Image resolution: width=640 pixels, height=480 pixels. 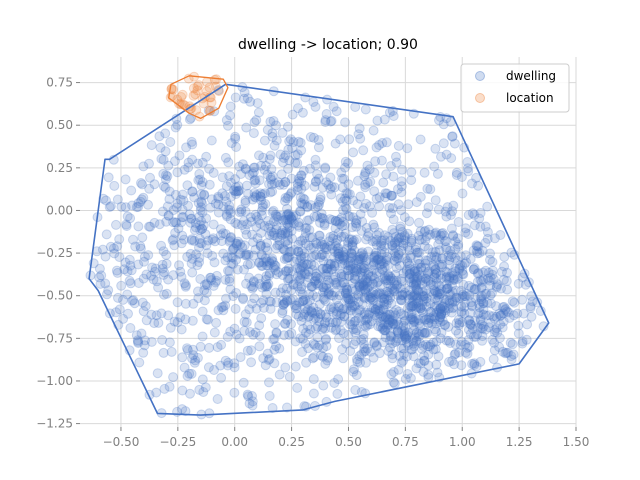 What do you see at coordinates (177, 442) in the screenshot?
I see `x-tick-label: −0.25` at bounding box center [177, 442].